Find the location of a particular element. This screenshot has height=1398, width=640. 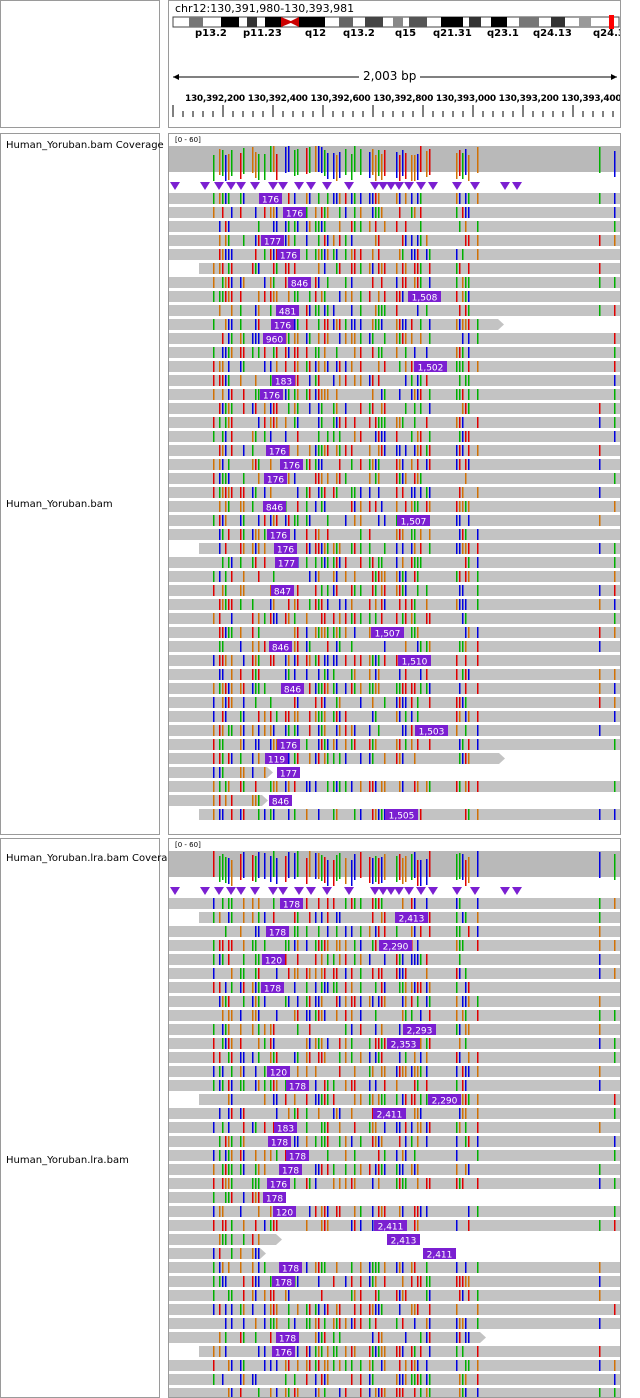

coverage-track-lra is located at coordinates (395, 867).